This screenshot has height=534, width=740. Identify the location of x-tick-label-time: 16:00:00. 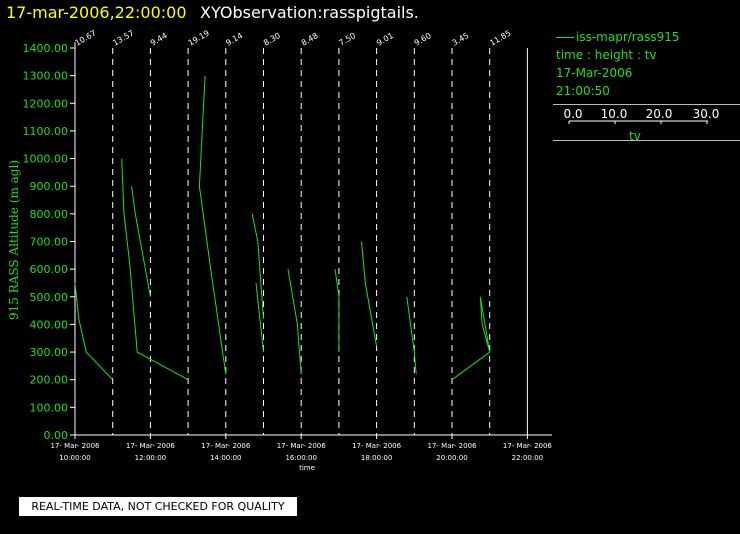
(300, 458).